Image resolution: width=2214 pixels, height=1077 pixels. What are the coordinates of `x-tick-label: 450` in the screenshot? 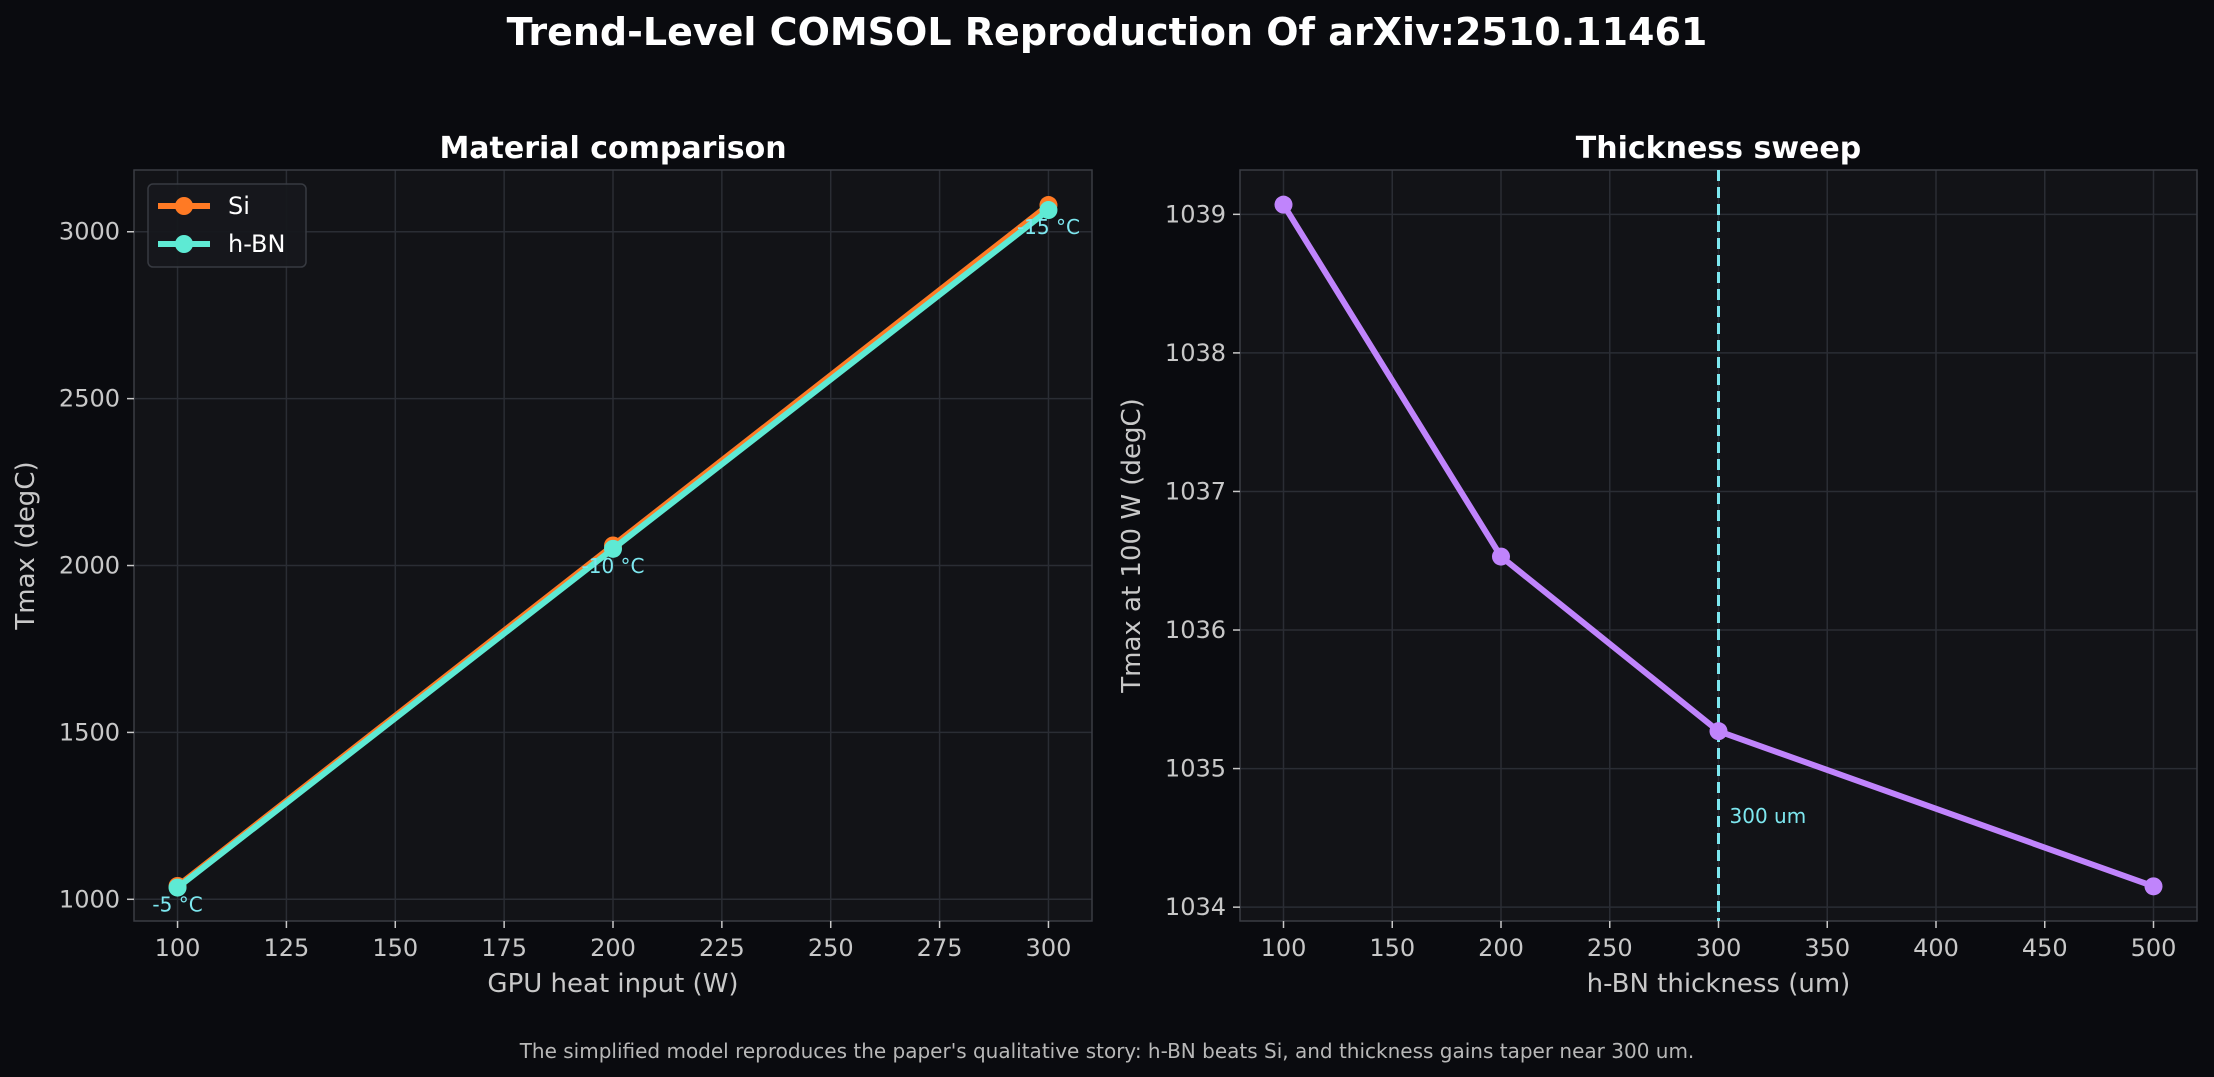 It's located at (2045, 948).